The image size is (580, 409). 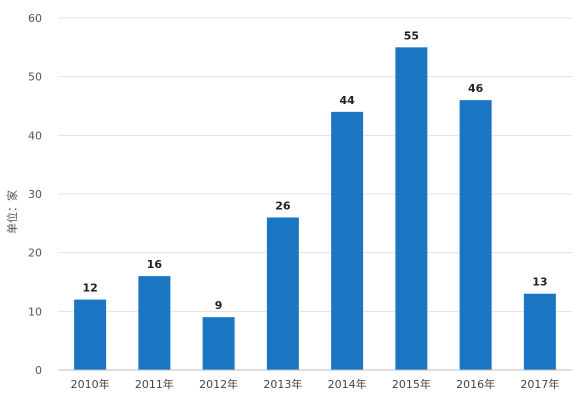 I want to click on data-label: 44, so click(x=347, y=100).